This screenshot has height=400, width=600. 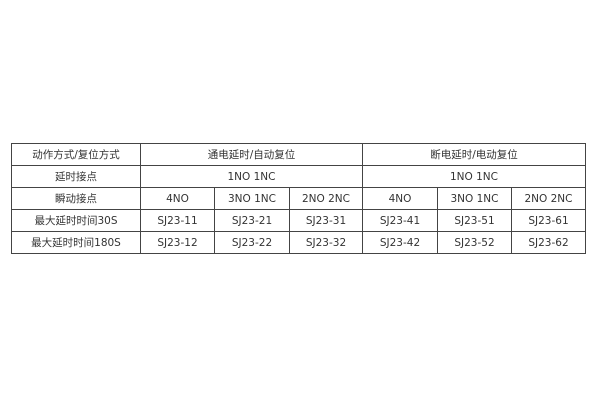 What do you see at coordinates (400, 242) in the screenshot?
I see `cell: SJ23-42` at bounding box center [400, 242].